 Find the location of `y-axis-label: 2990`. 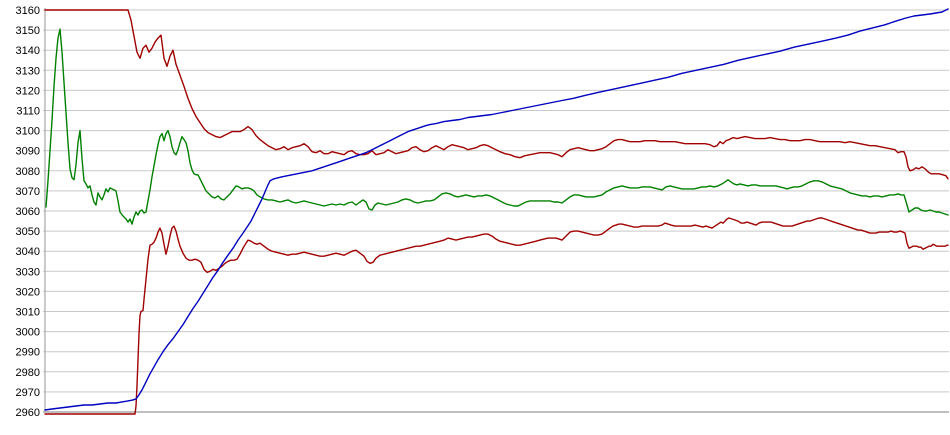

y-axis-label: 2990 is located at coordinates (28, 353).